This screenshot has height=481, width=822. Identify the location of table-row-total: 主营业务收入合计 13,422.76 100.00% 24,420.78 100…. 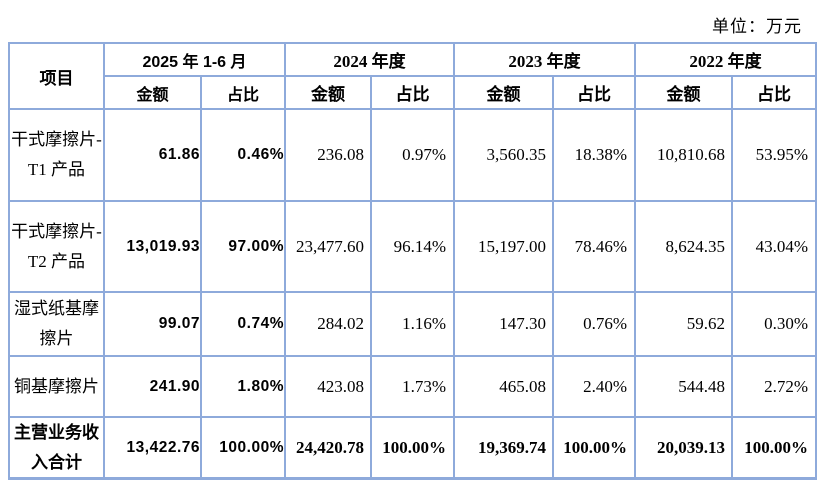
(412, 448).